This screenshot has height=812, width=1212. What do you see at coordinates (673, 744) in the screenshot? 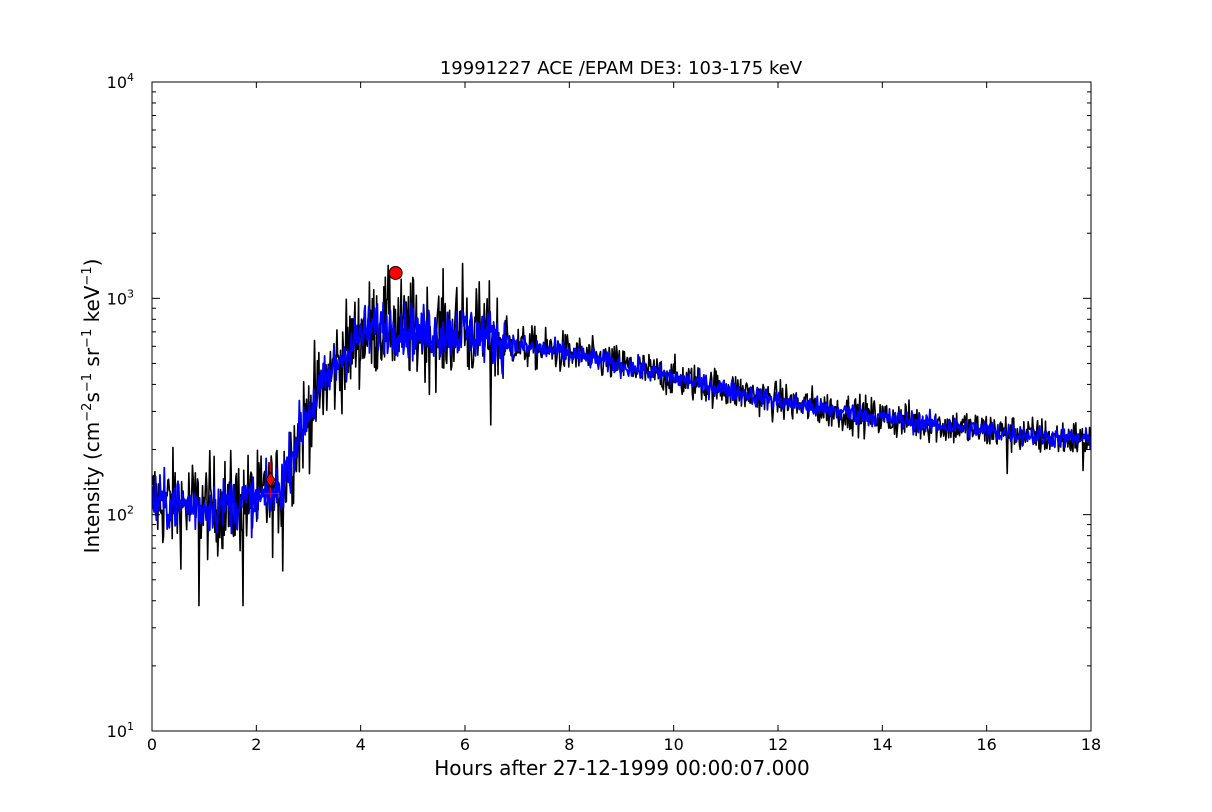
I see `x-tick-label: 10` at bounding box center [673, 744].